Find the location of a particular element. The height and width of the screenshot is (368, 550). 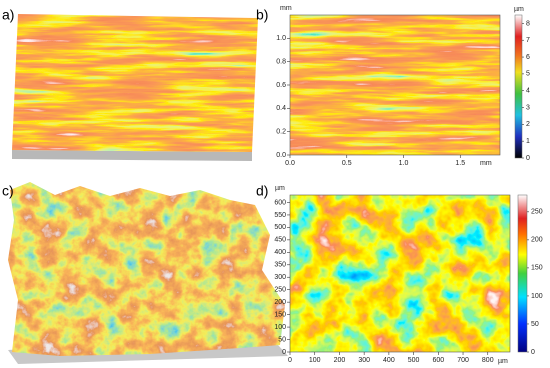

y-tick-label: 400 is located at coordinates (280, 252).